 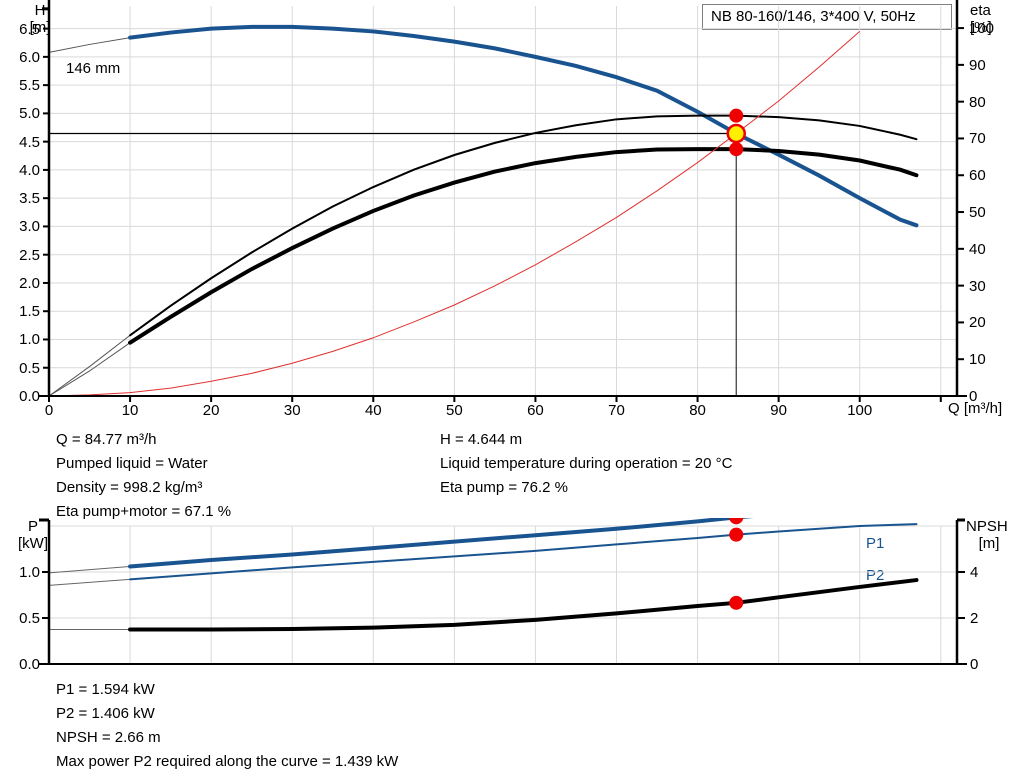 I want to click on duty-point-eta-pump-motor-marker, so click(x=736, y=149).